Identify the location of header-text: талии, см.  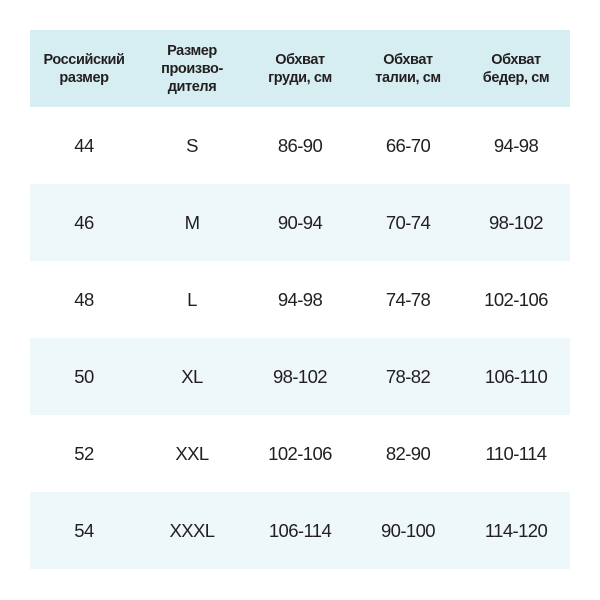
(408, 77).